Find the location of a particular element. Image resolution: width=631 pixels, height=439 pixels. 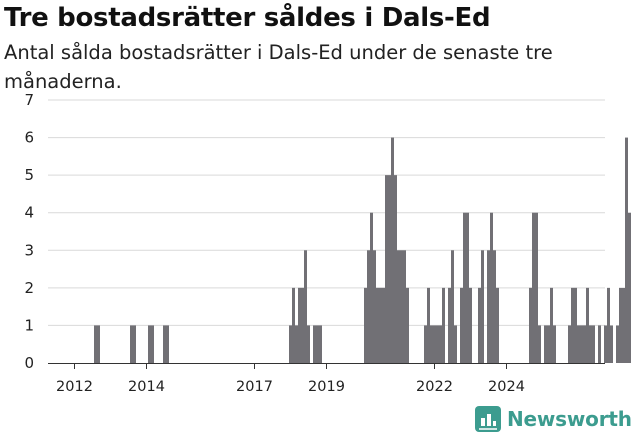

x-tick-label: 2019 is located at coordinates (326, 387).